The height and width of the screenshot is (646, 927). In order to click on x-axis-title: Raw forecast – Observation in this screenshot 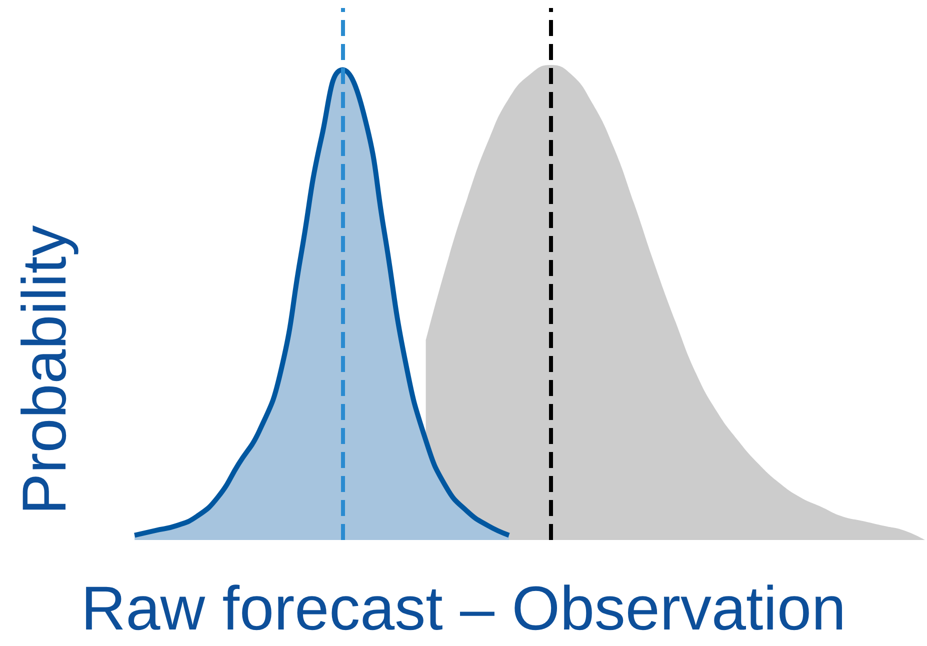, I will do `click(463, 609)`.